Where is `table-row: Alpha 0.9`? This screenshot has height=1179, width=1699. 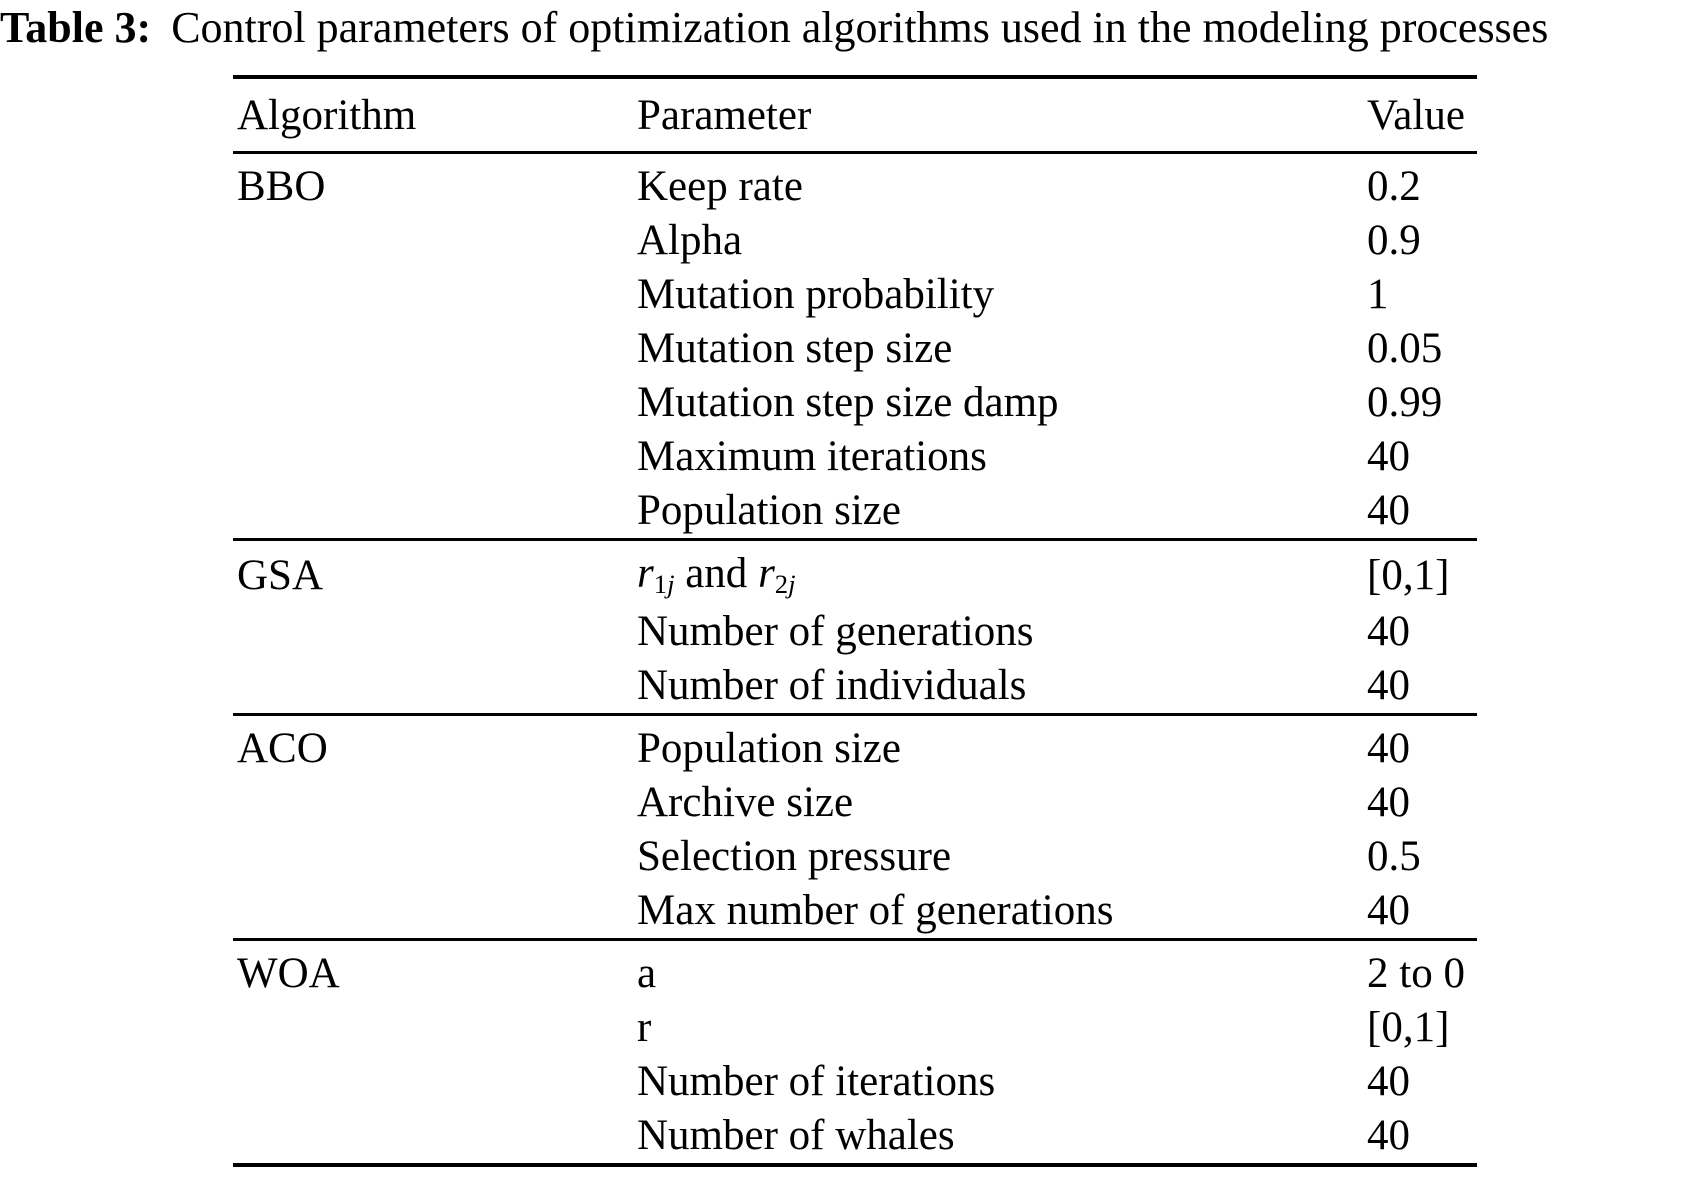
table-row: Alpha 0.9 is located at coordinates (855, 241).